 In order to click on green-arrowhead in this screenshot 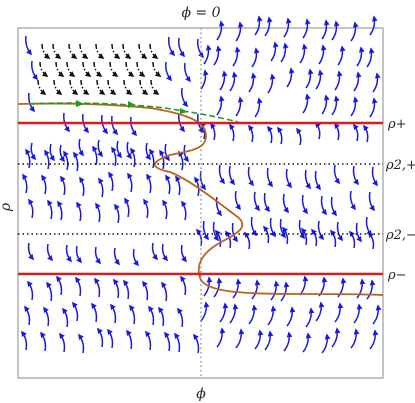, I will do `click(80, 103)`.